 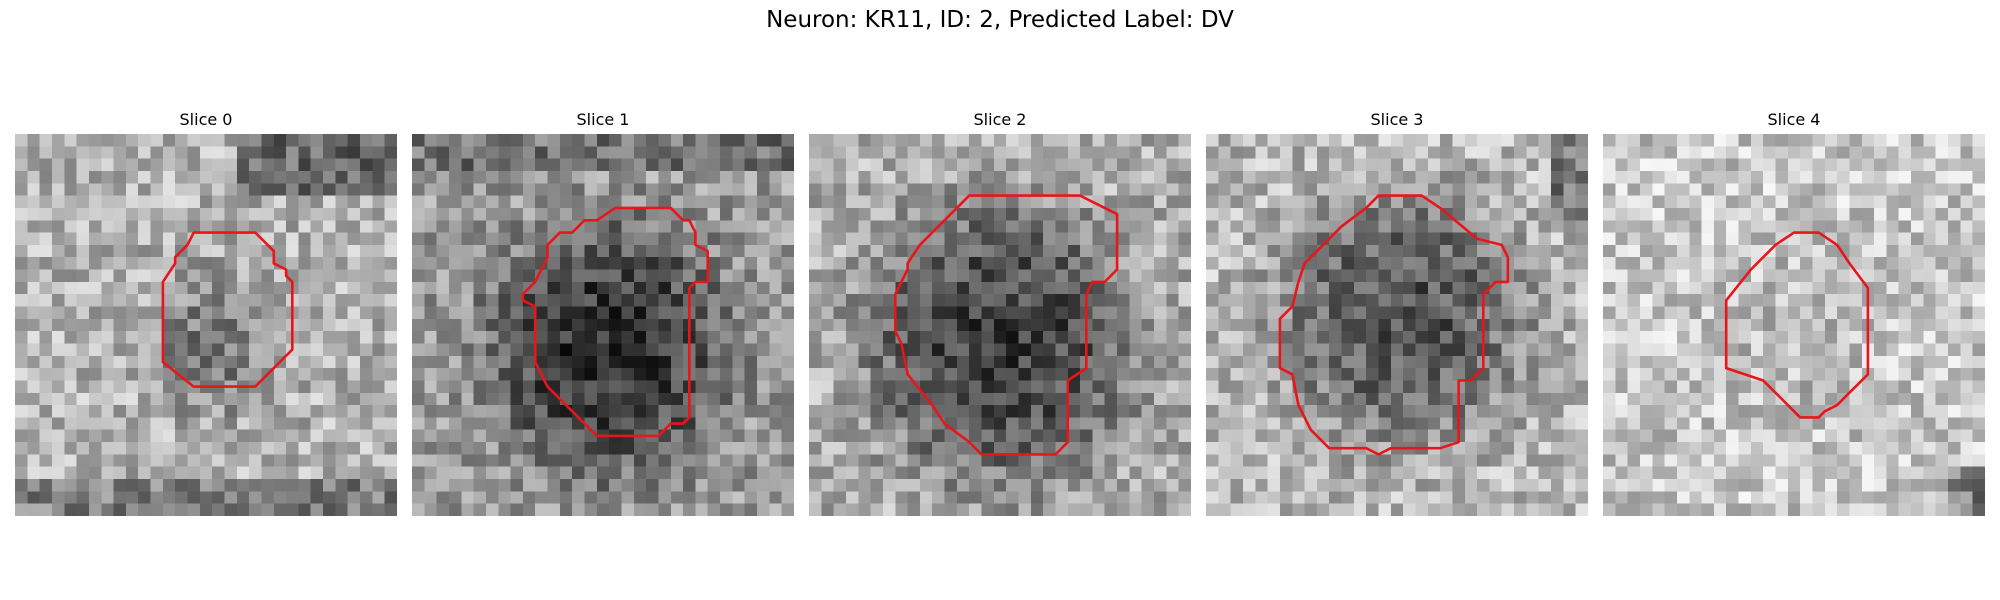 I want to click on slice-title: Slice 3, so click(x=1397, y=119).